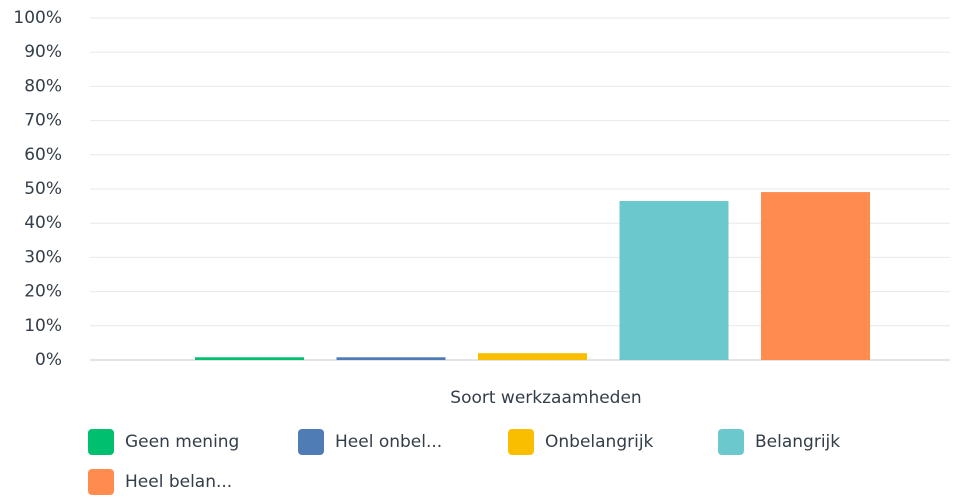  What do you see at coordinates (48, 360) in the screenshot?
I see `y-tick-label: 0%` at bounding box center [48, 360].